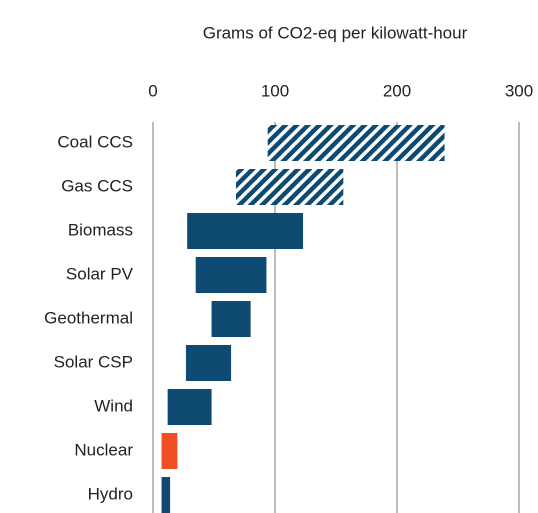 This screenshot has width=538, height=513. Describe the element at coordinates (100, 229) in the screenshot. I see `y-tick-label: Biomass` at that location.